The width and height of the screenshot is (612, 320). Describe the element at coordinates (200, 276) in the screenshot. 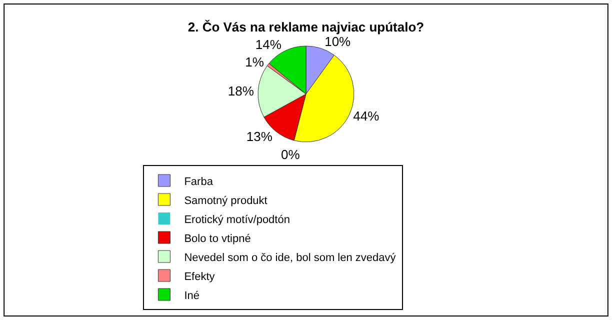

I see `legend-label: Efekty` at that location.